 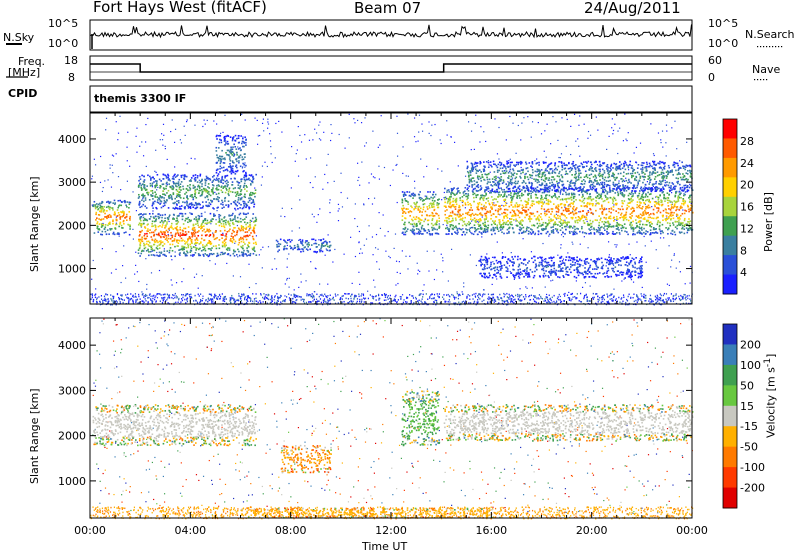 What do you see at coordinates (766, 69) in the screenshot?
I see `nave-label: Nave` at bounding box center [766, 69].